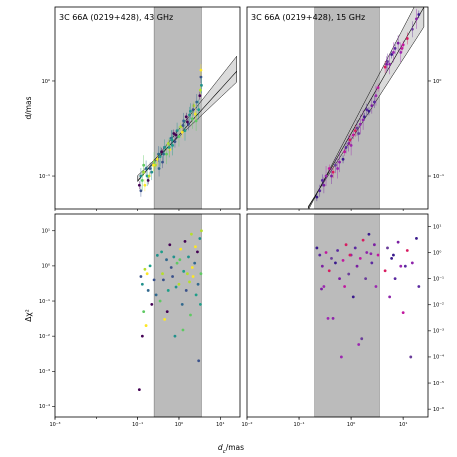  Describe the element at coordinates (437, 82) in the screenshot. I see `y-tick-label: 10⁰` at that location.